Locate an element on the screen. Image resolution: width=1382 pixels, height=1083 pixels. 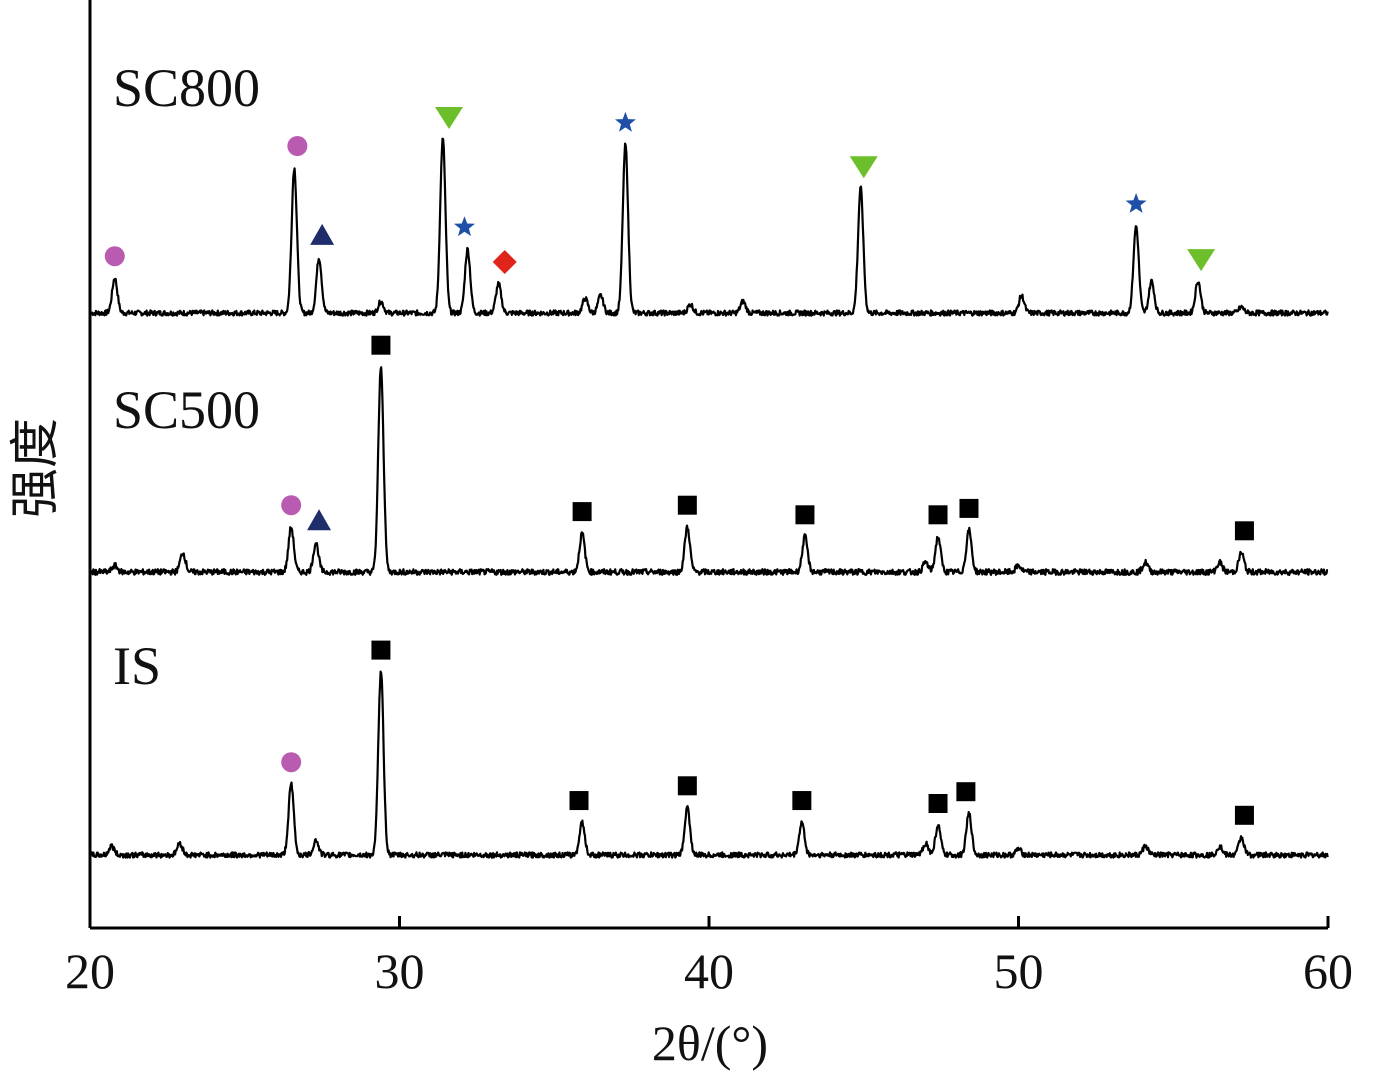
x-axis-title: 2θ/(°) is located at coordinates (710, 1043).